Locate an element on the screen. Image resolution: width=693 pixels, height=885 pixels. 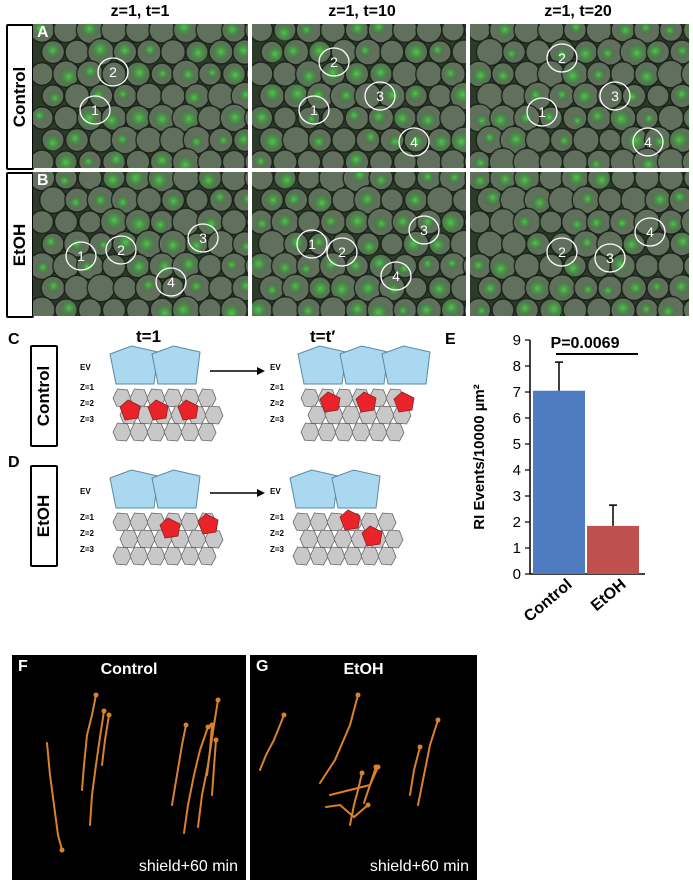
schematic-control-label: Control is located at coordinates (43, 396).